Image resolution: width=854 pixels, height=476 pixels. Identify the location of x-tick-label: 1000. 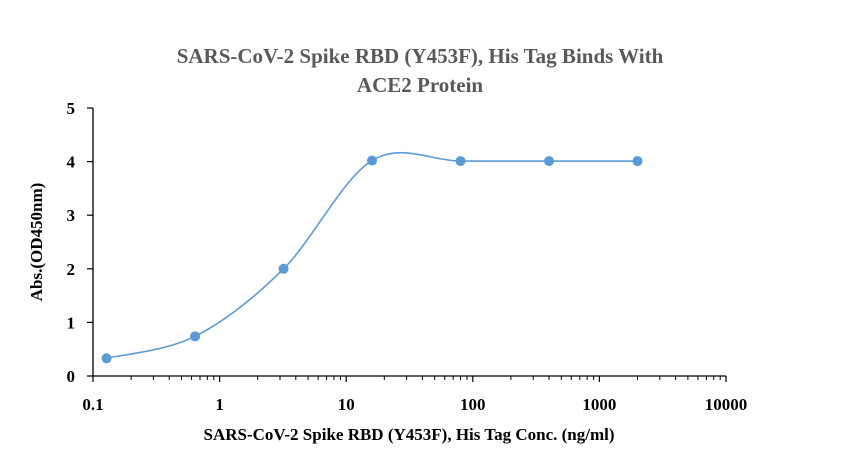
(599, 404).